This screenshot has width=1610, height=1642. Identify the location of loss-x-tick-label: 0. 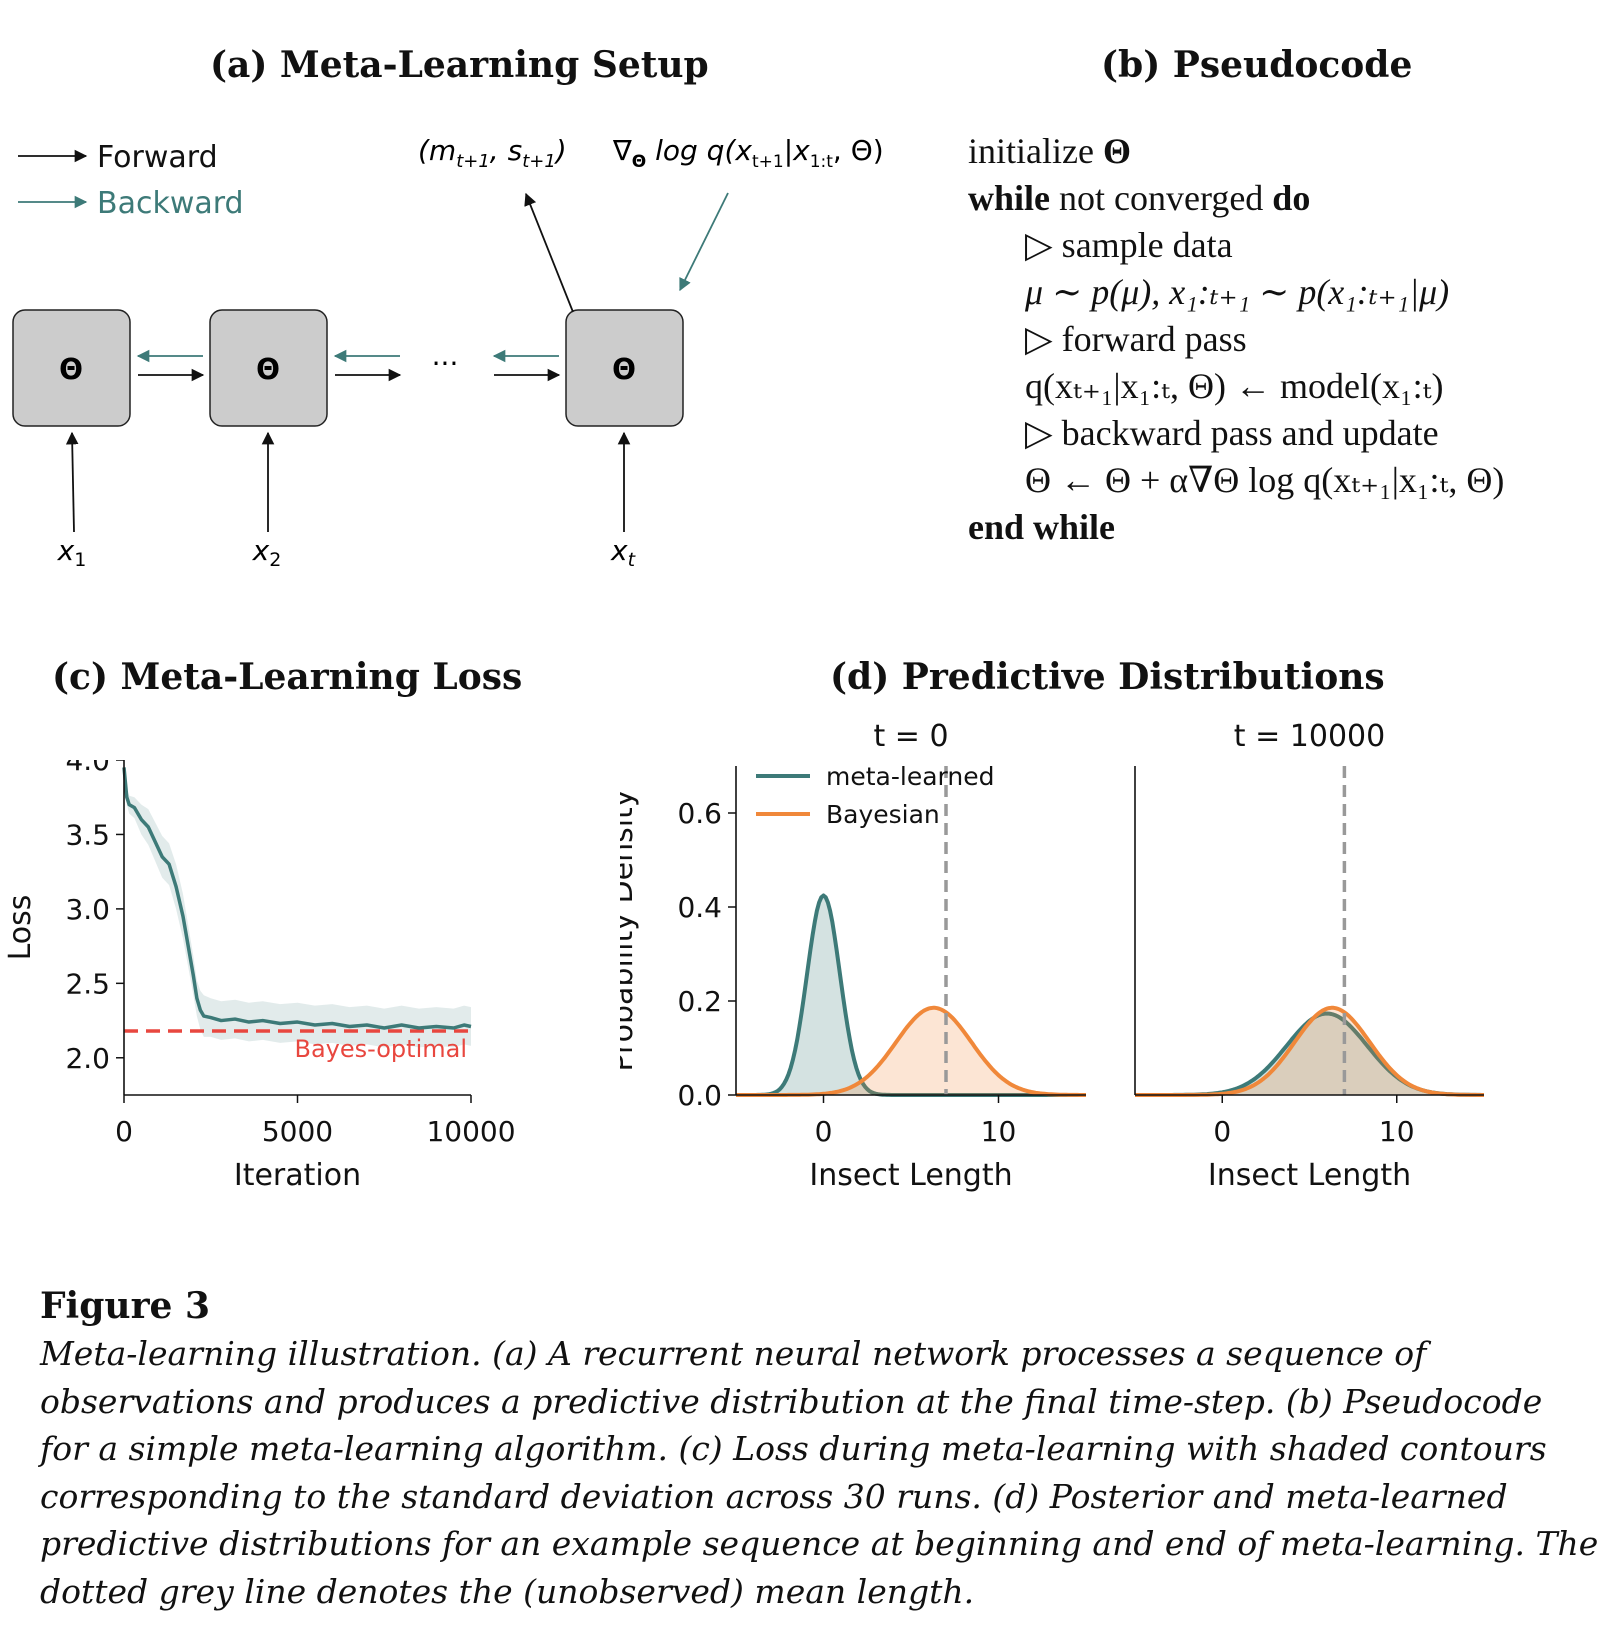
(124, 1131).